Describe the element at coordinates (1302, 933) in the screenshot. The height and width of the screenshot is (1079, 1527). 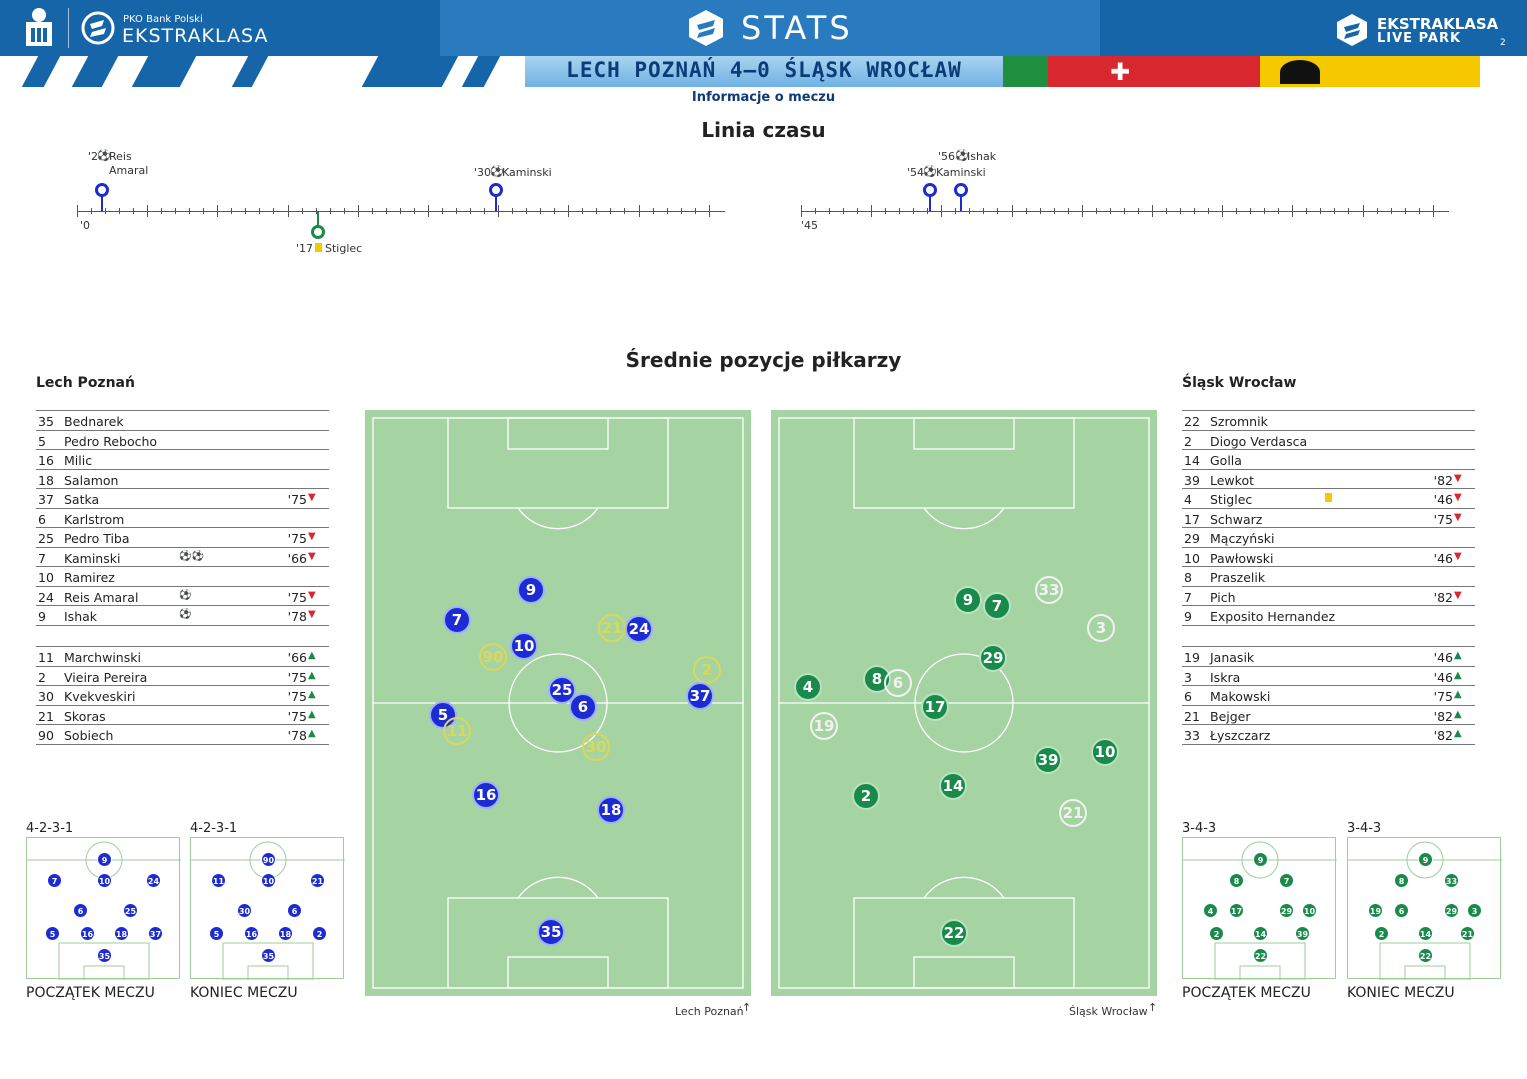
I see `formation-player-marker: 39` at that location.